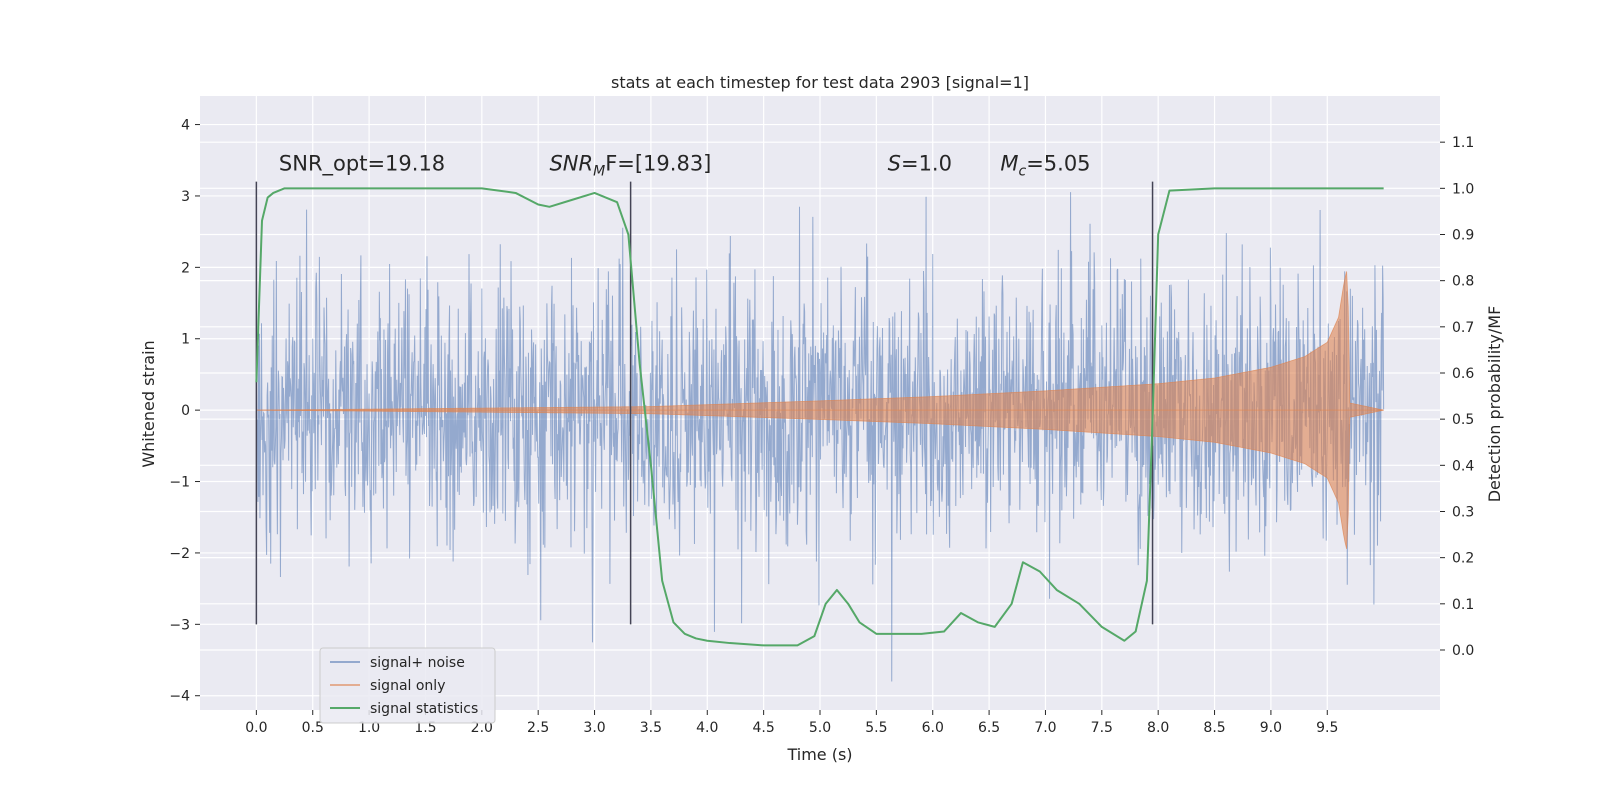  What do you see at coordinates (819, 754) in the screenshot?
I see `x-axis-label: Time (s)` at bounding box center [819, 754].